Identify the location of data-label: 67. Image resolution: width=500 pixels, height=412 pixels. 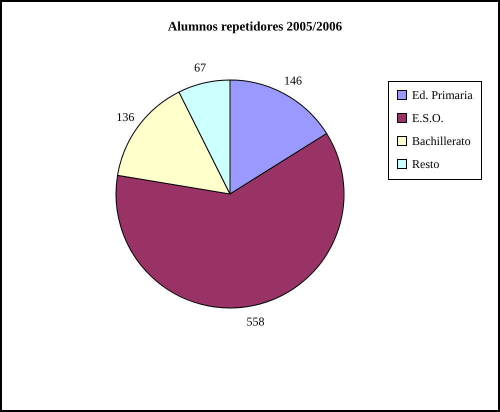
(200, 67).